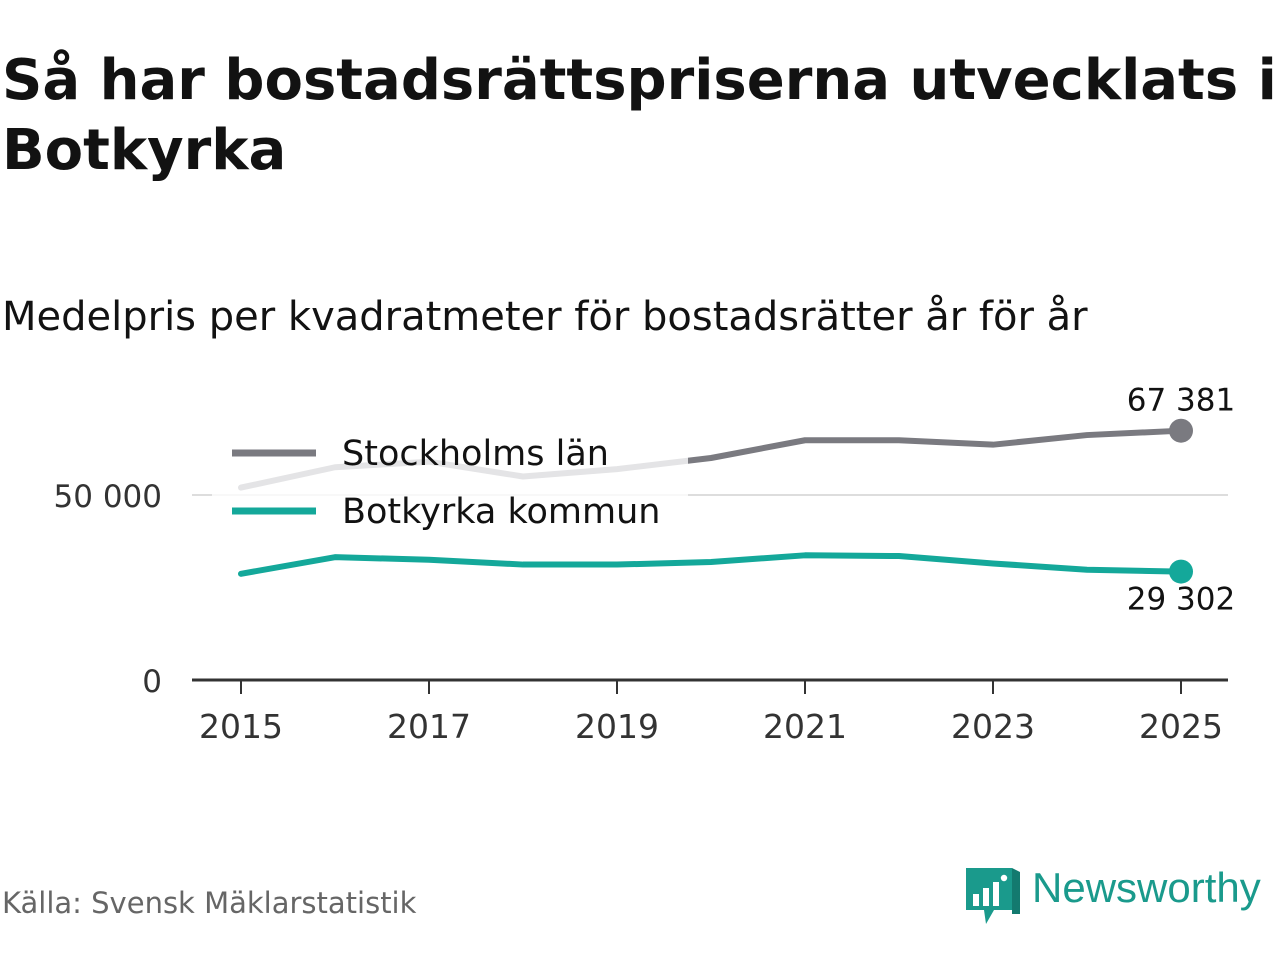 Image resolution: width=1280 pixels, height=960 pixels. Describe the element at coordinates (209, 903) in the screenshot. I see `source-note: Källa: Svensk Mäklarstatistik` at that location.